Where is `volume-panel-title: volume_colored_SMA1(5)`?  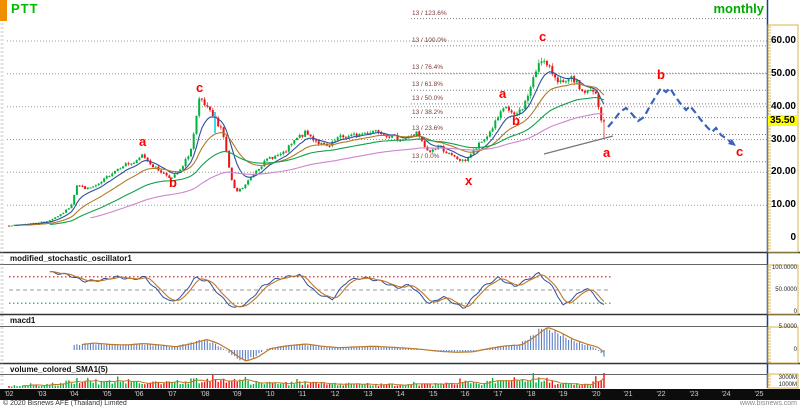 volume-panel-title: volume_colored_SMA1(5) is located at coordinates (59, 369).